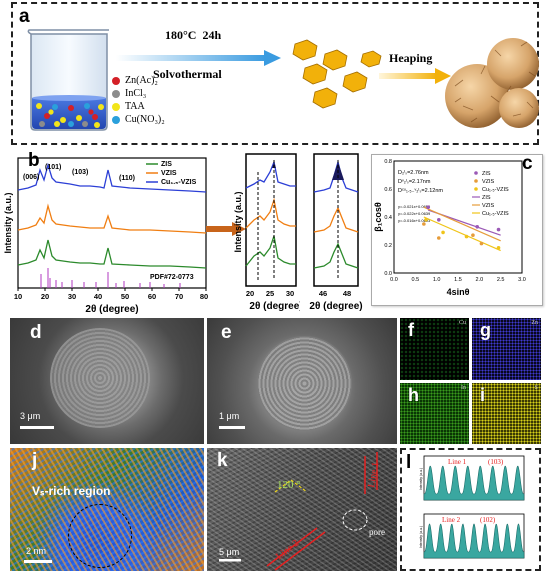 This screenshot has height=573, width=550. What do you see at coordinates (68, 80) in the screenshot?
I see `beaker-illustration` at bounding box center [68, 80].